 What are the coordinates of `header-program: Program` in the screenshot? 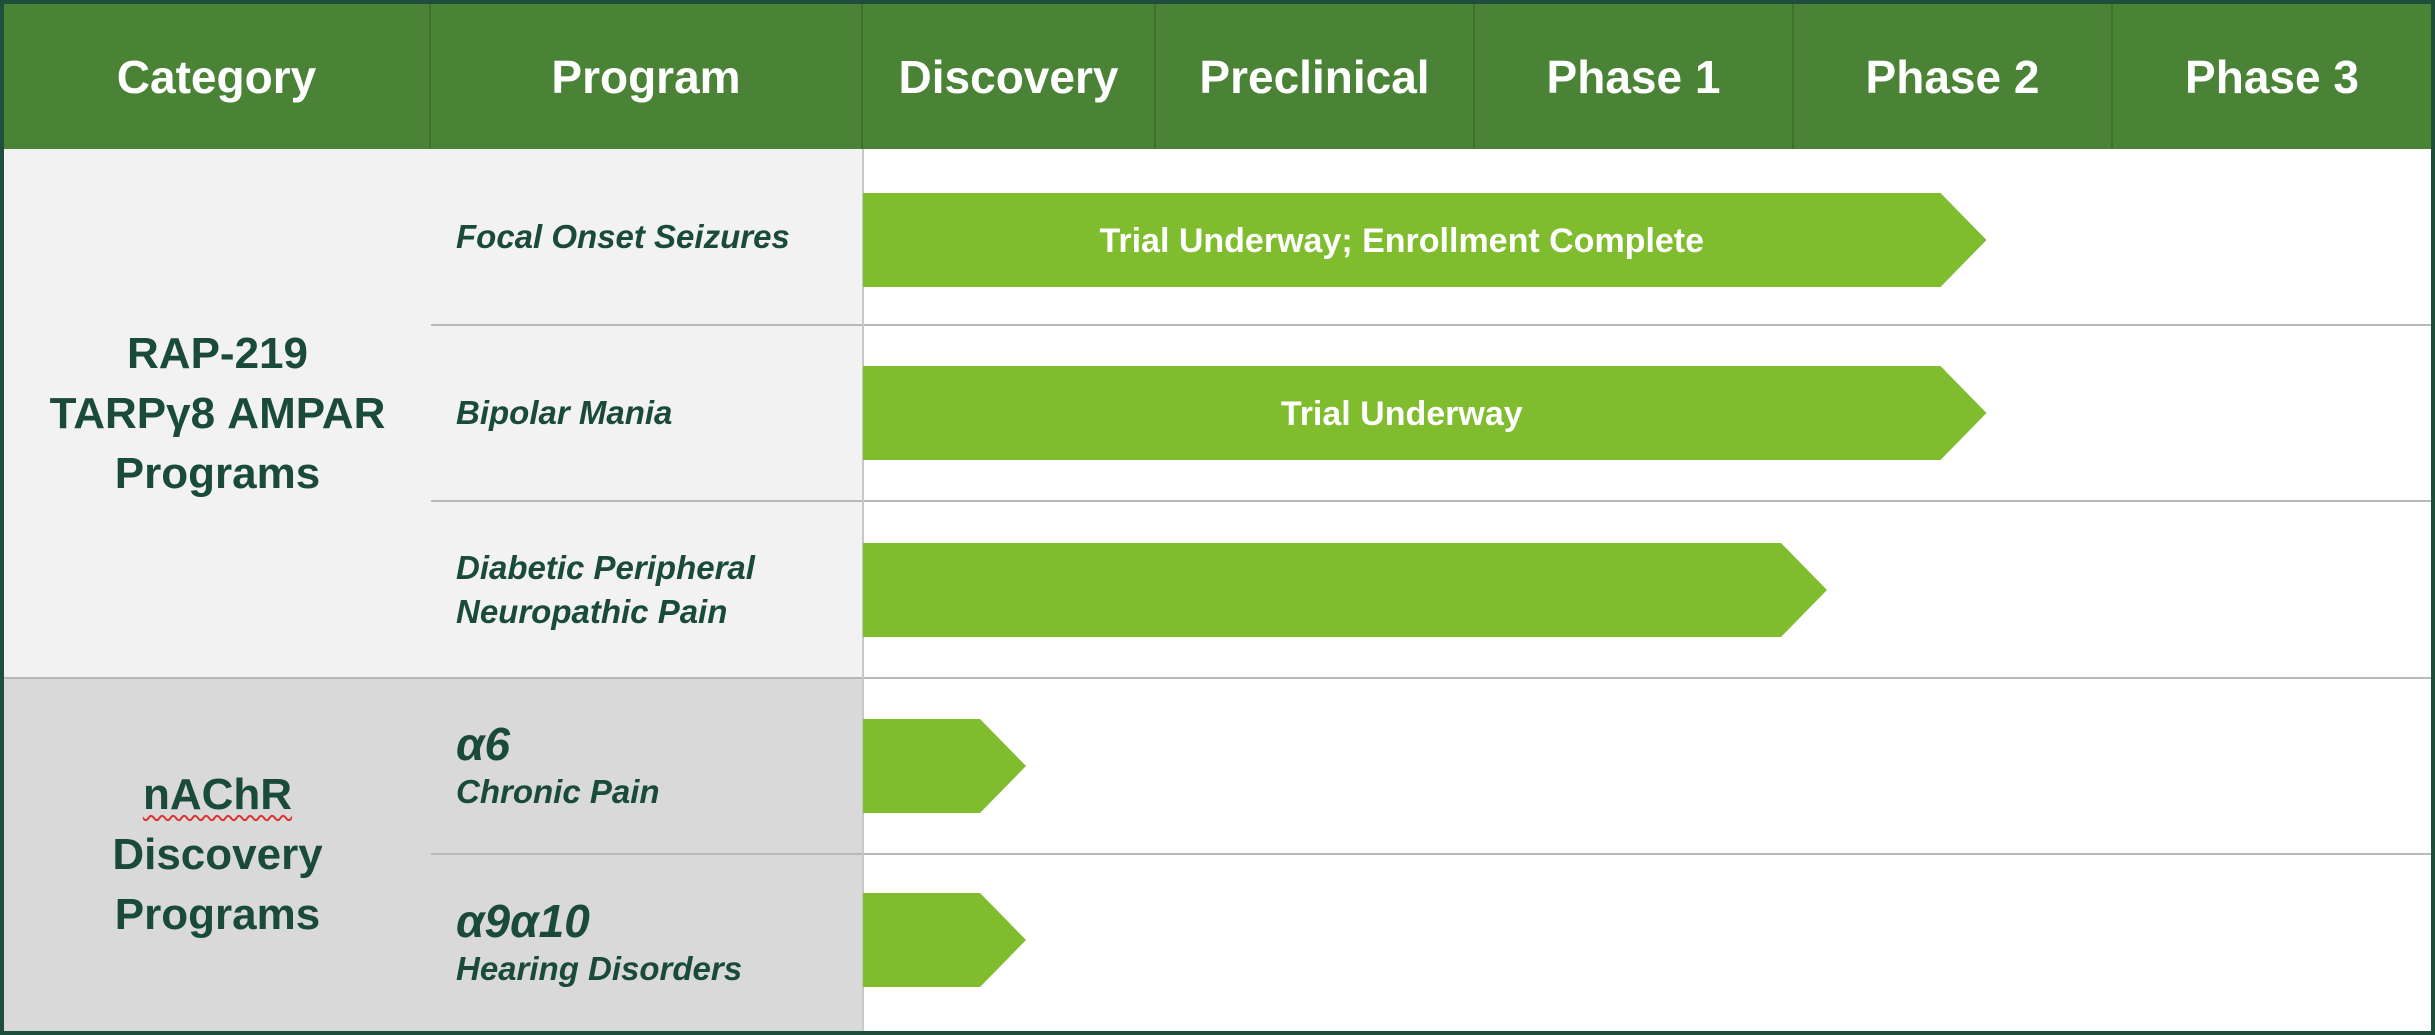 It's located at (647, 76).